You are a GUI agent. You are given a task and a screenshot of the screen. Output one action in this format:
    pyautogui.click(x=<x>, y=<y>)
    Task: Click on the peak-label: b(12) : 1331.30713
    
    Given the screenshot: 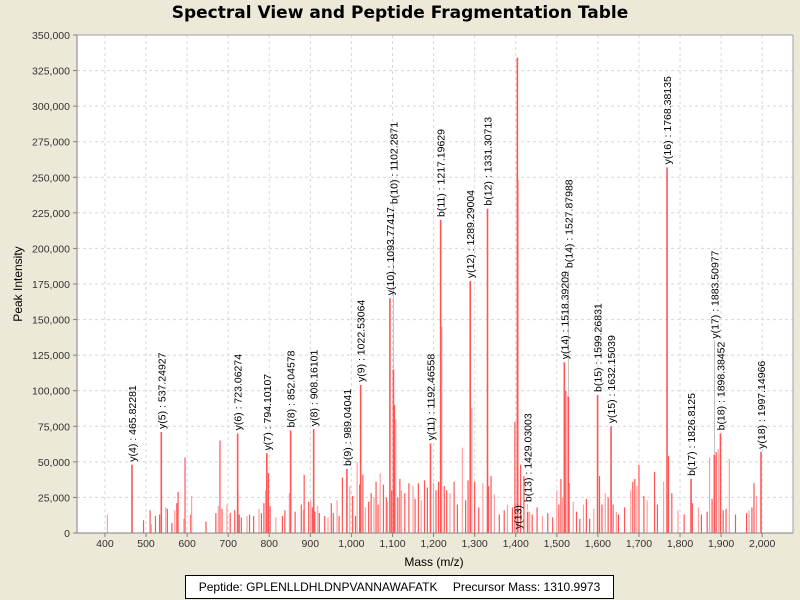 What is the action you would take?
    pyautogui.click(x=489, y=161)
    